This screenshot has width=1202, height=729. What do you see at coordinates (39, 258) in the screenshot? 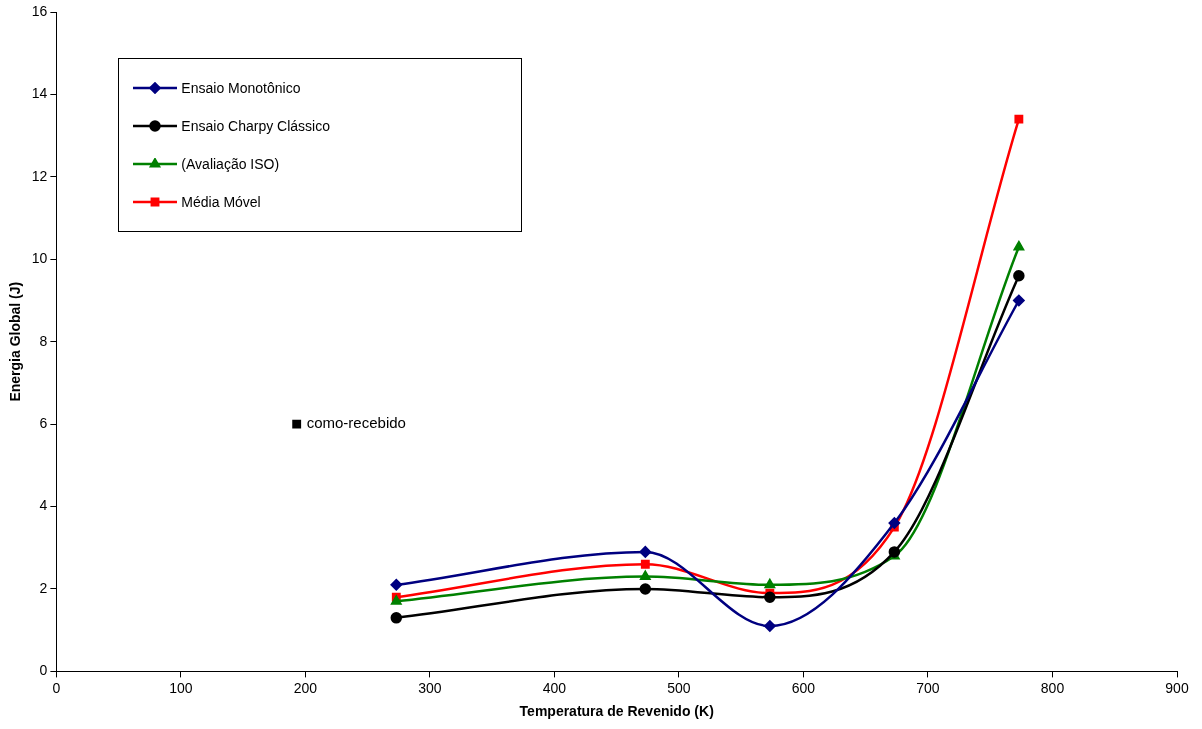
I see `y-tick-label: 10` at bounding box center [39, 258].